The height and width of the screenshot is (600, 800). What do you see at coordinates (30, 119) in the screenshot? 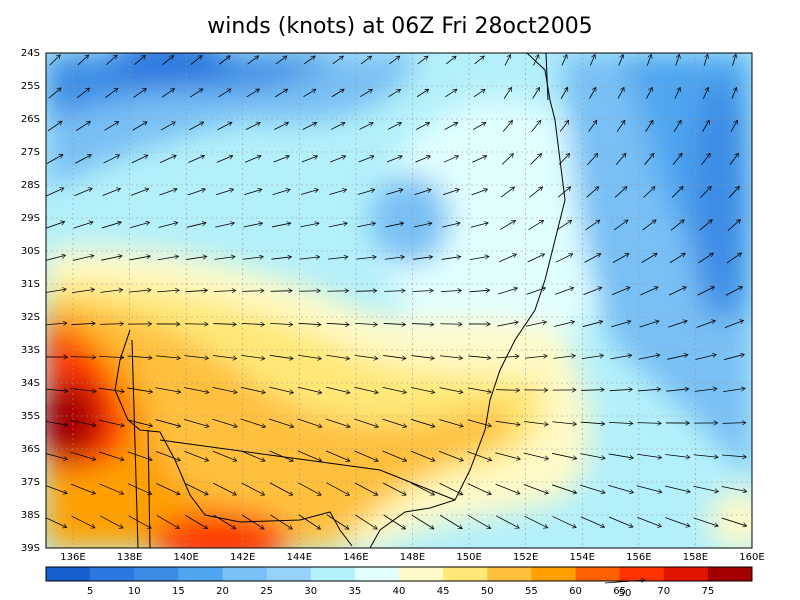
I see `lat-label: 26S` at bounding box center [30, 119].